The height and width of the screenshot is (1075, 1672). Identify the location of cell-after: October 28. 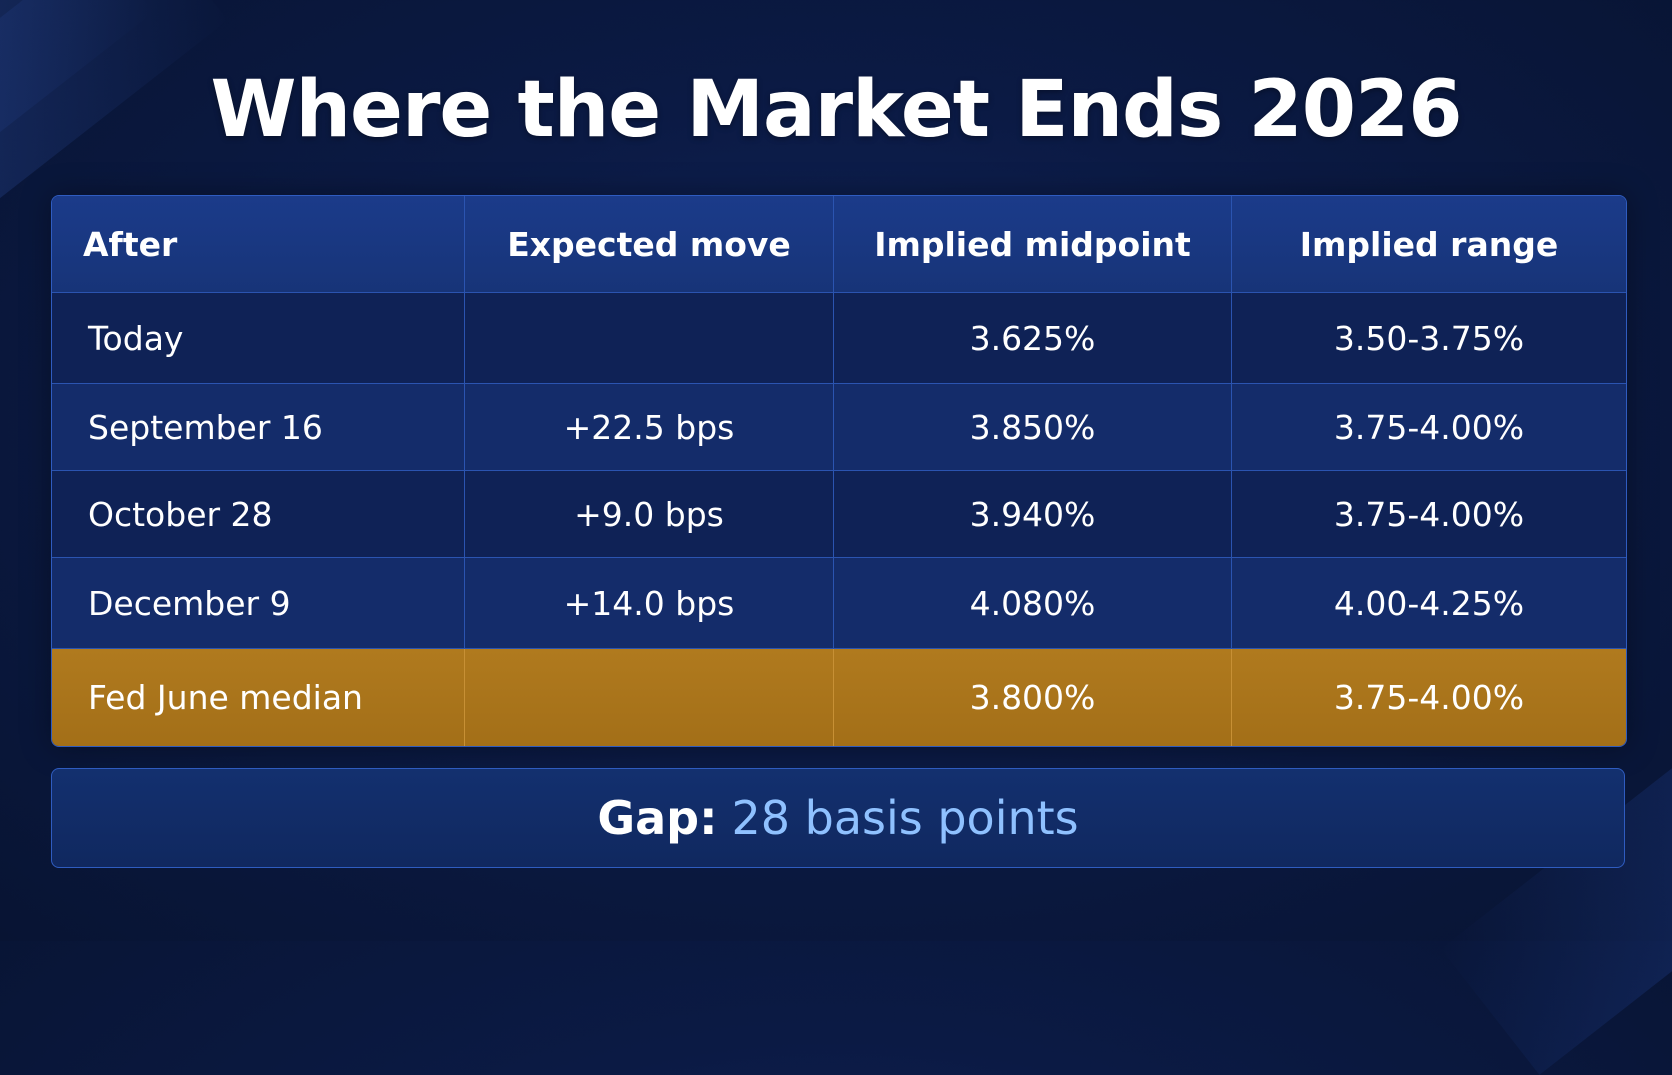
(258, 514).